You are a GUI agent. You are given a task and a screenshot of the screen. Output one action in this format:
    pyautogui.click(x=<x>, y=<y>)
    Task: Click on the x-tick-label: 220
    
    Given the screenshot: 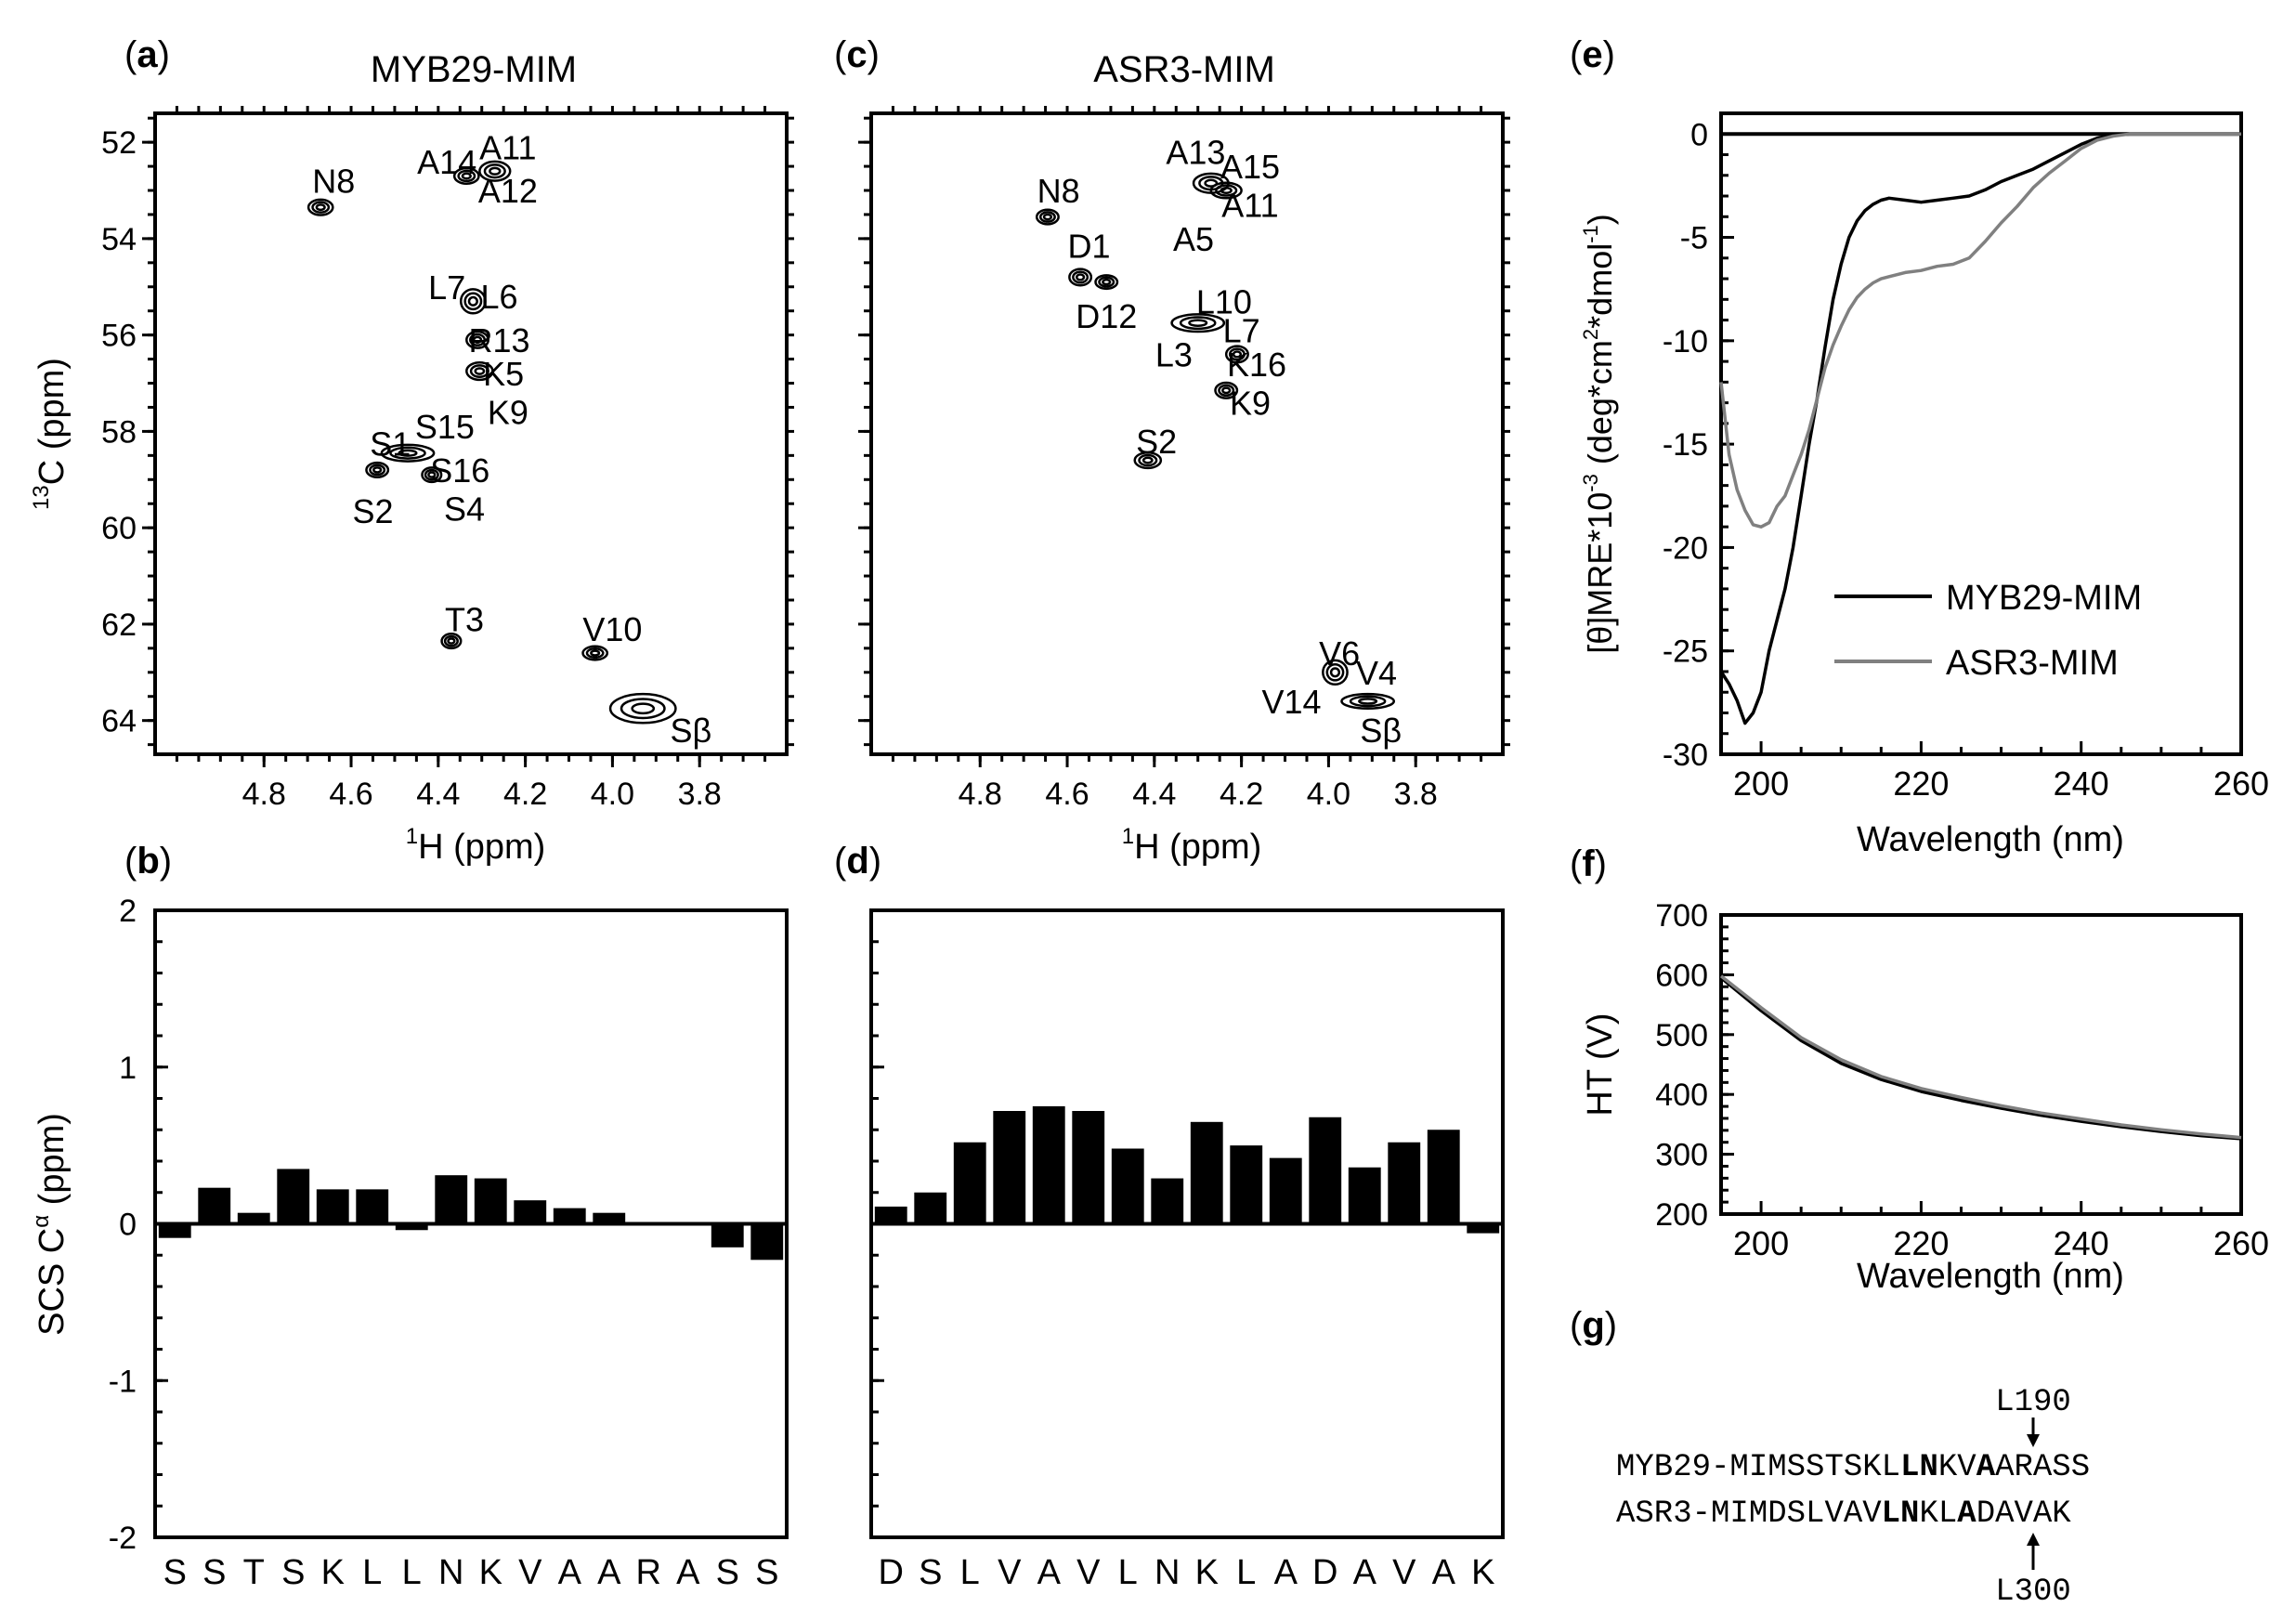 What is the action you would take?
    pyautogui.click(x=1921, y=784)
    